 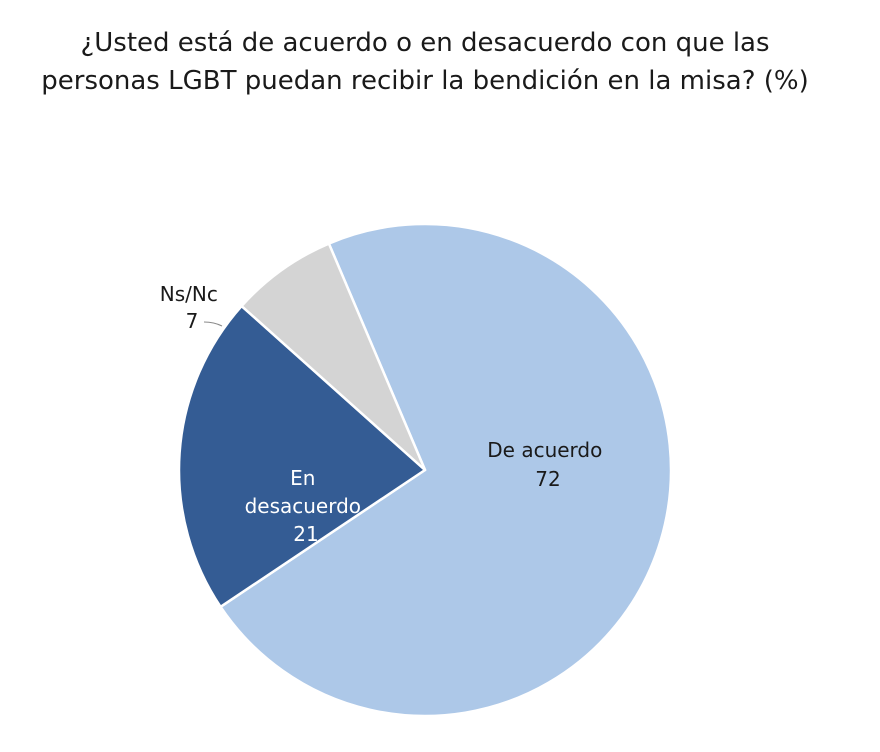 I want to click on pie-slice-ns-nc, so click(x=333, y=357).